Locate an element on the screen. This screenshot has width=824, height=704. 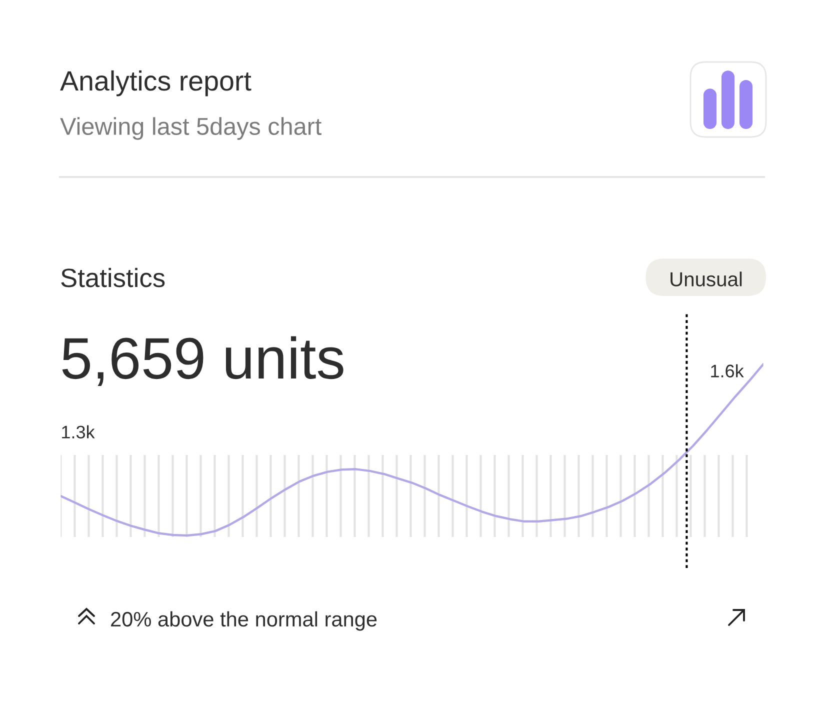
text: Statistics is located at coordinates (113, 278).